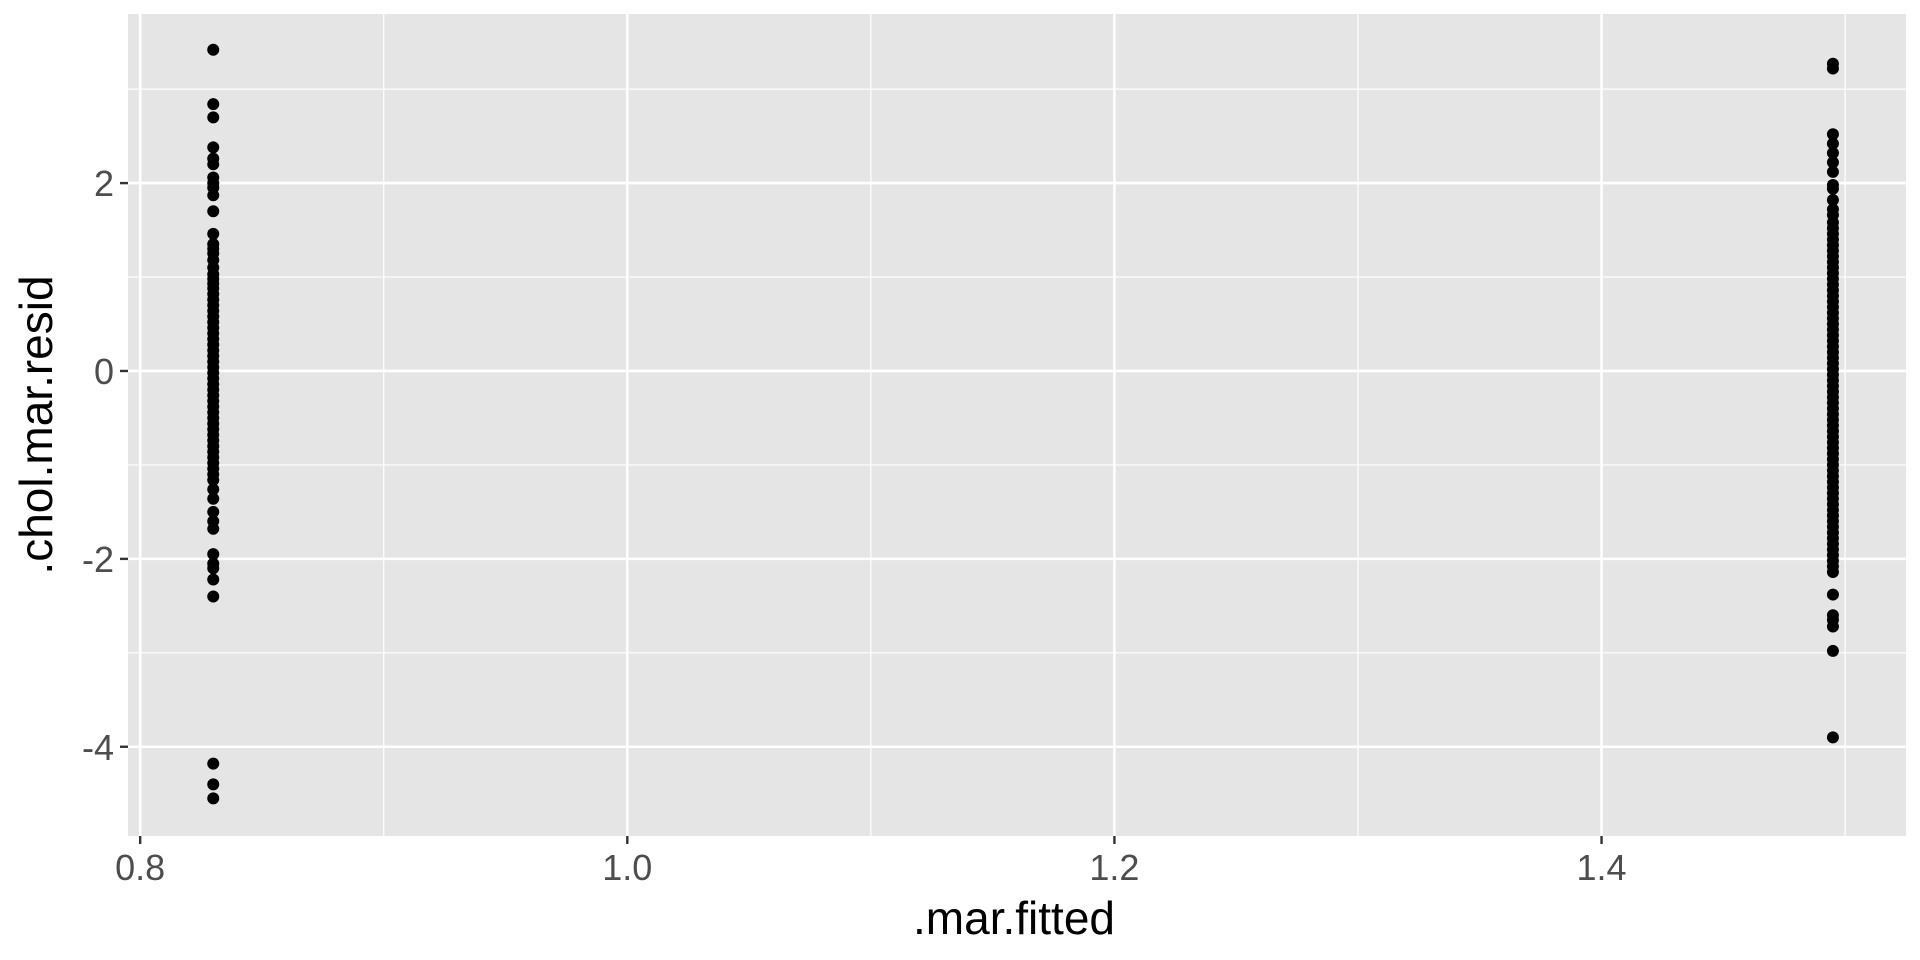  Describe the element at coordinates (870, 867) in the screenshot. I see `x-axis-tick-labels: 0.8 1.0 1.2 1.4` at that location.